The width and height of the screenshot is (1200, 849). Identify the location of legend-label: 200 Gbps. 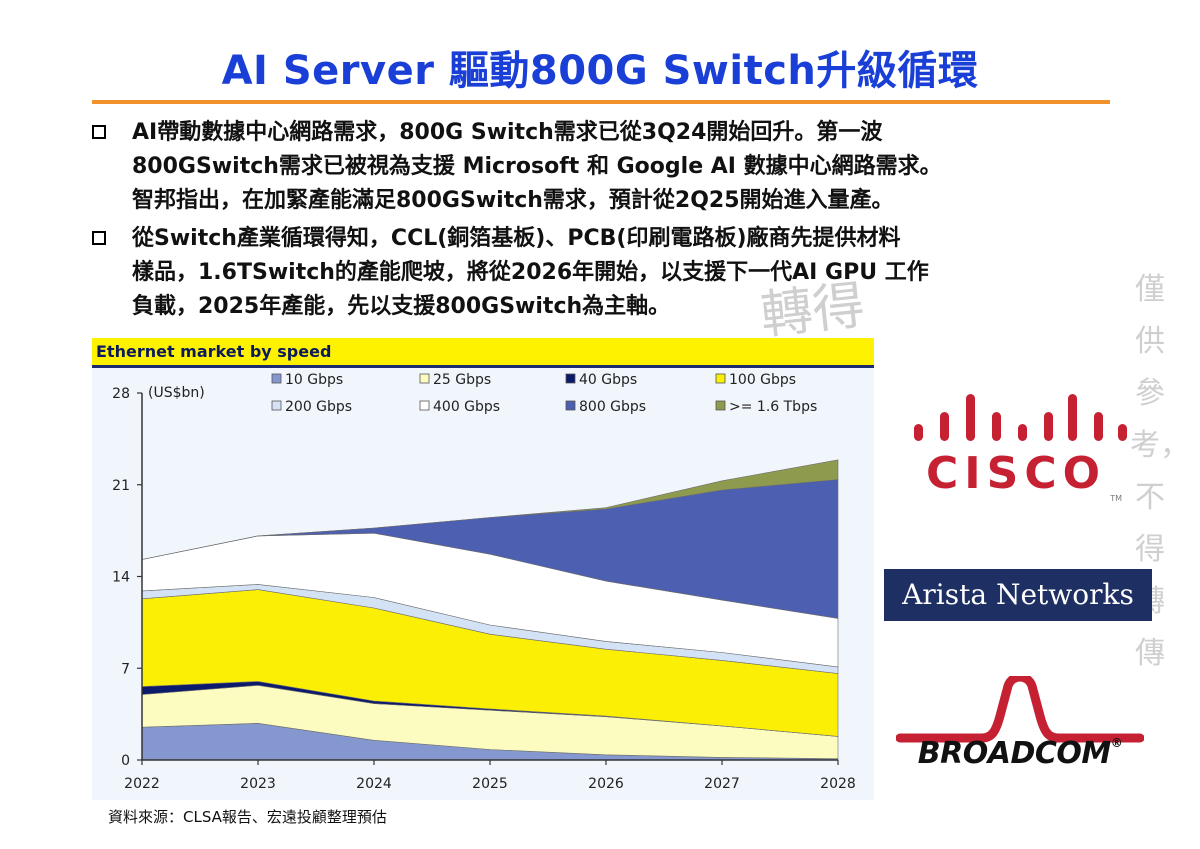
(318, 407).